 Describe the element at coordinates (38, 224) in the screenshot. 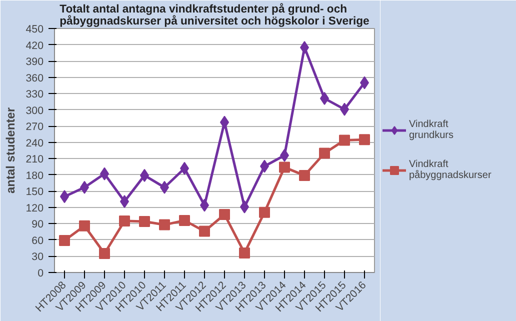

I see `y-tick-label: 90` at that location.